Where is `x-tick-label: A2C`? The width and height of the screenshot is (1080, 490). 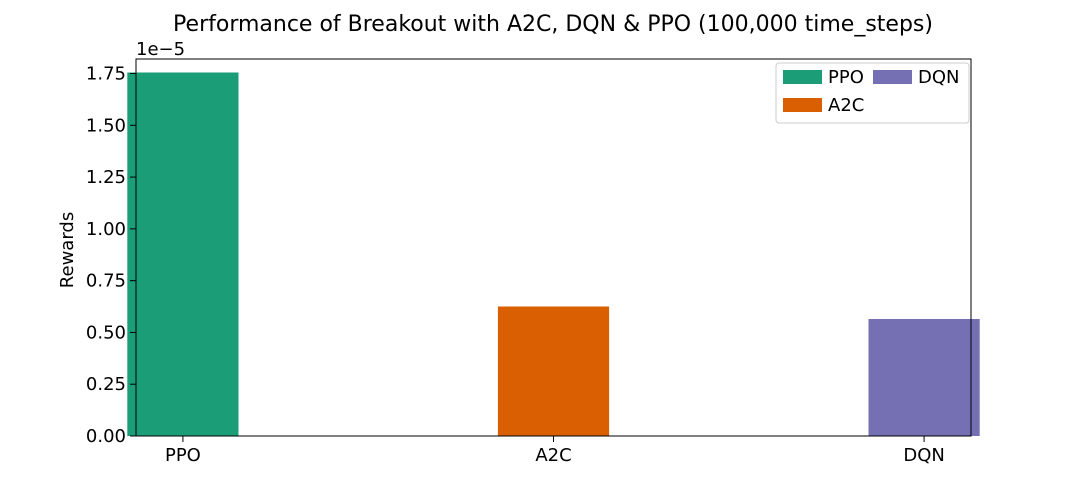 x-tick-label: A2C is located at coordinates (553, 455).